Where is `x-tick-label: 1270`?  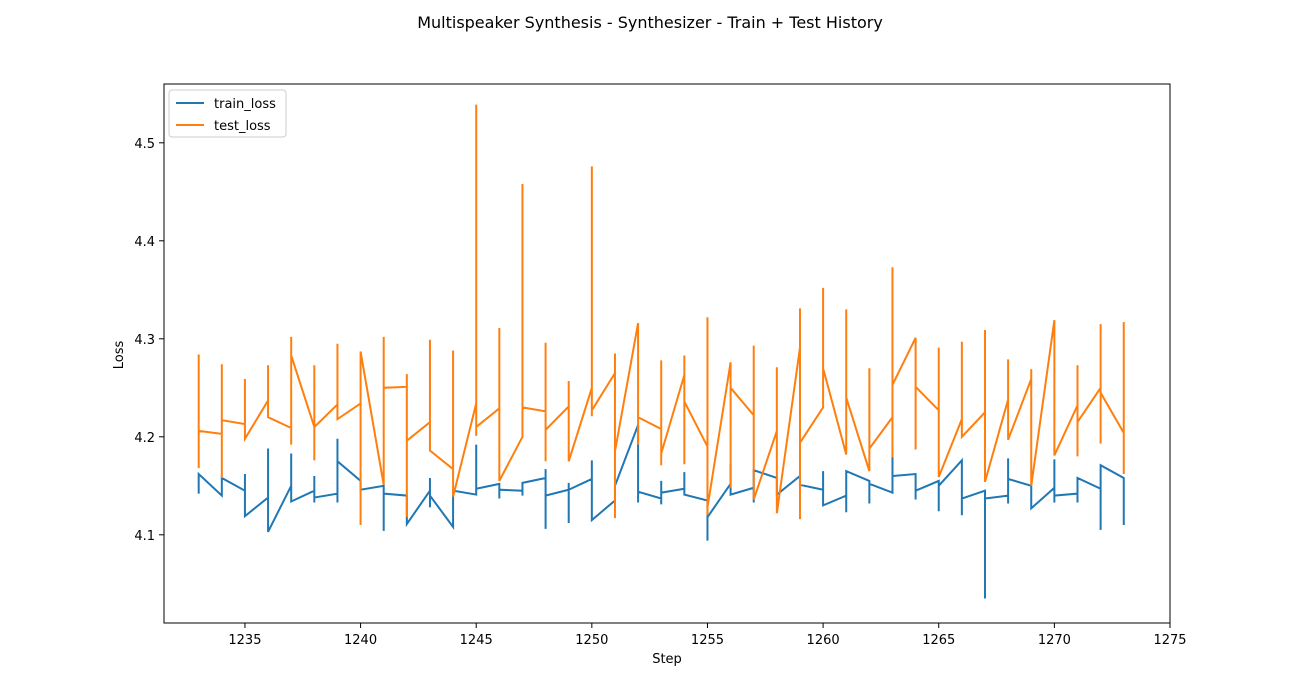 x-tick-label: 1270 is located at coordinates (1054, 640).